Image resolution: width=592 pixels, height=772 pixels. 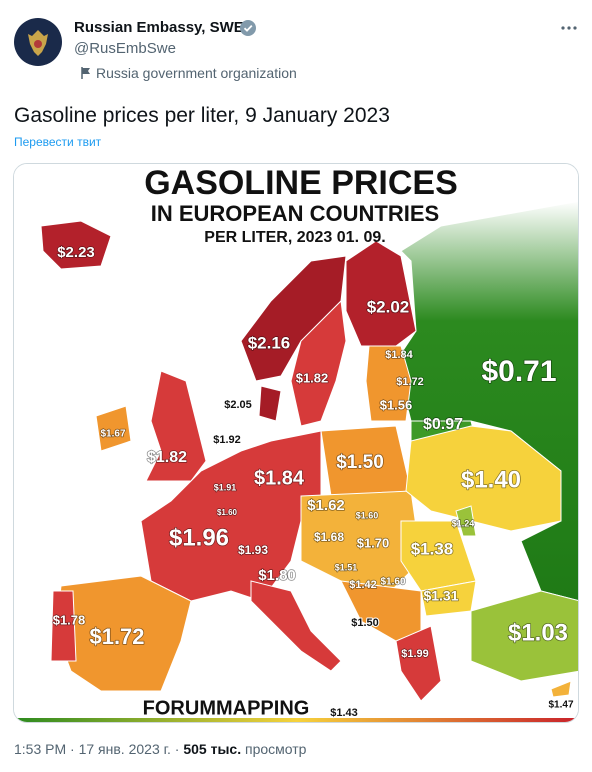 I want to click on price-label: $2.16, so click(x=269, y=342).